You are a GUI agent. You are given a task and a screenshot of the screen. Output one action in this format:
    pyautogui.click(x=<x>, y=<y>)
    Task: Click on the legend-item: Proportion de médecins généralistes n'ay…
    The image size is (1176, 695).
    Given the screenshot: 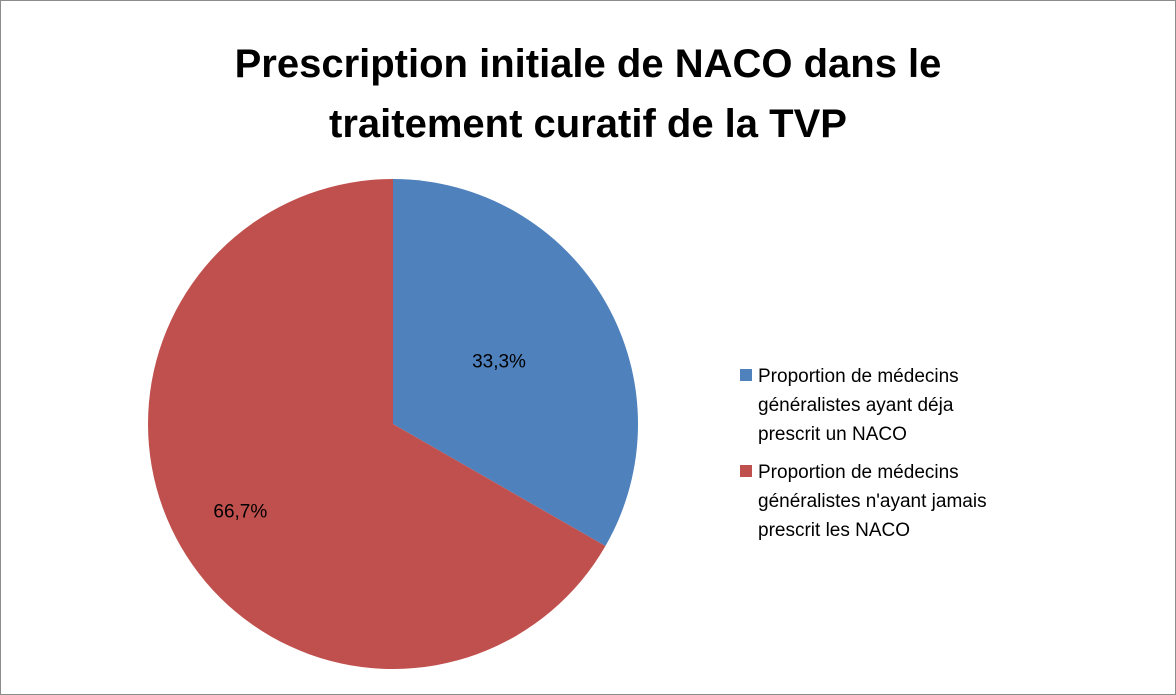 What is the action you would take?
    pyautogui.click(x=879, y=501)
    